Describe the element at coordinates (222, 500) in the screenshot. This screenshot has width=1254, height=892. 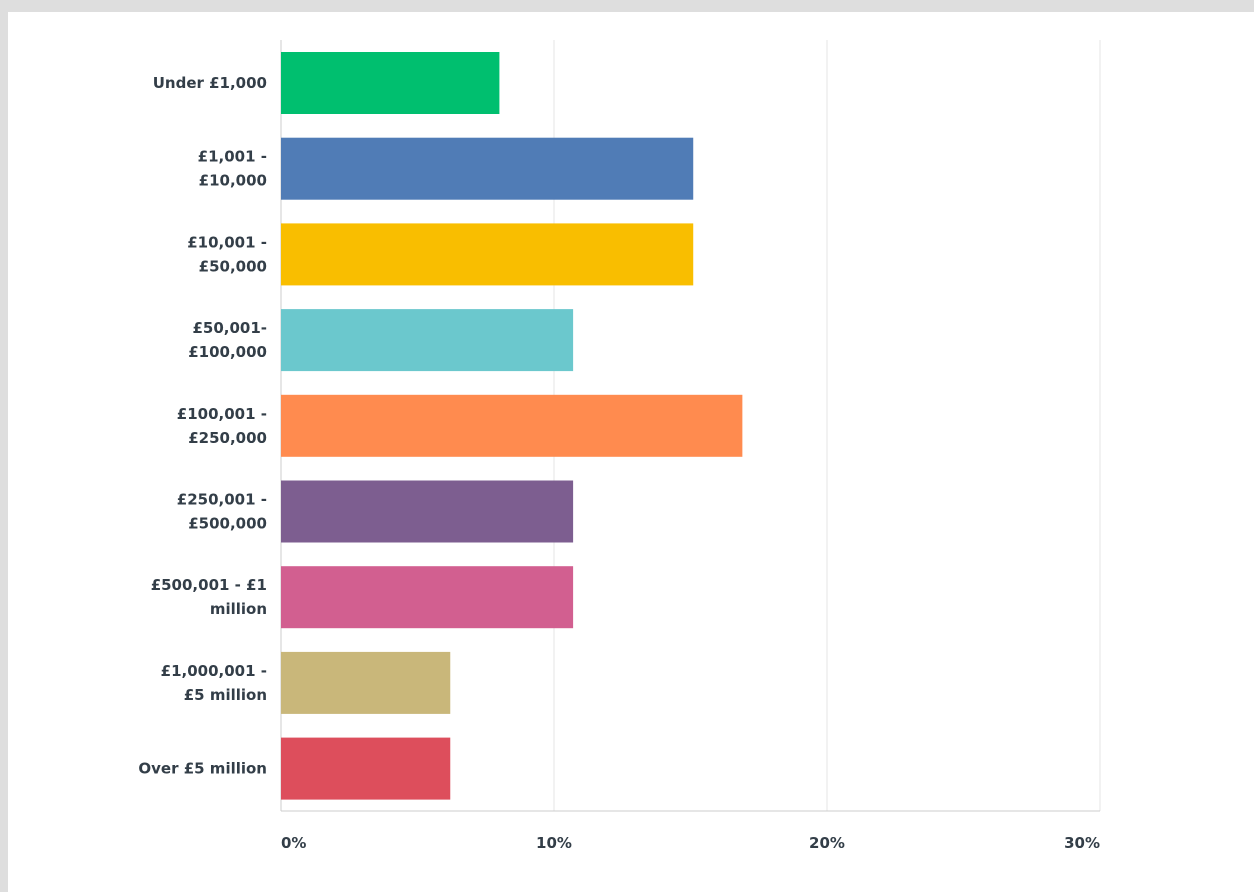
I see `category-label-line: £250,001 -` at that location.